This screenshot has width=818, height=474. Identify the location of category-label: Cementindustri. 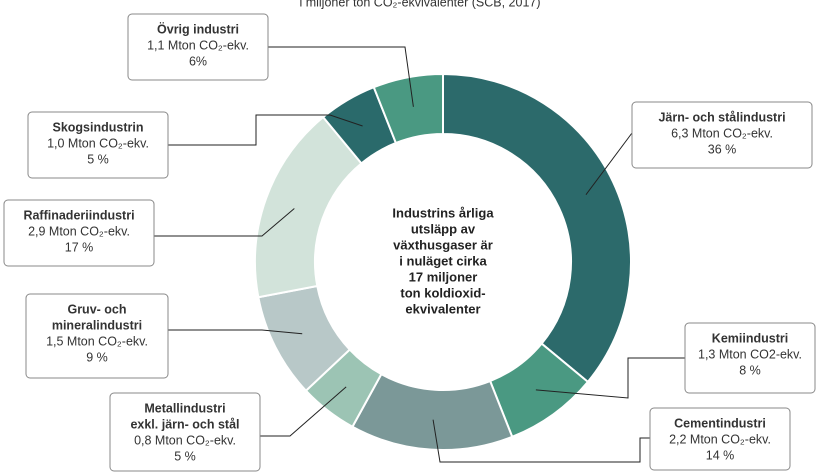
(720, 423).